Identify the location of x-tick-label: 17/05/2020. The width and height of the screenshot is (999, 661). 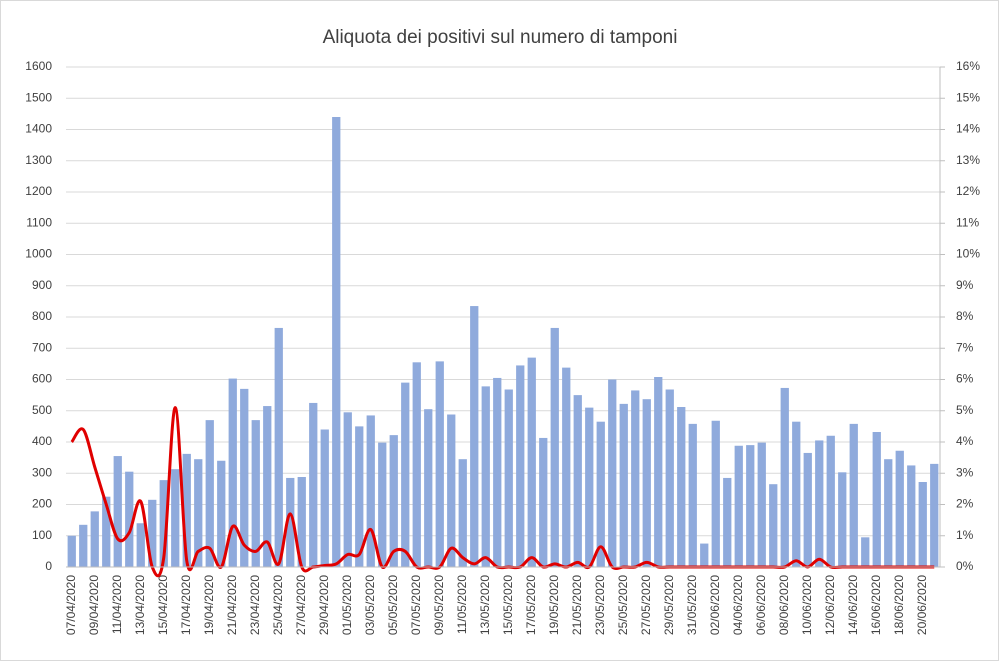
(531, 605).